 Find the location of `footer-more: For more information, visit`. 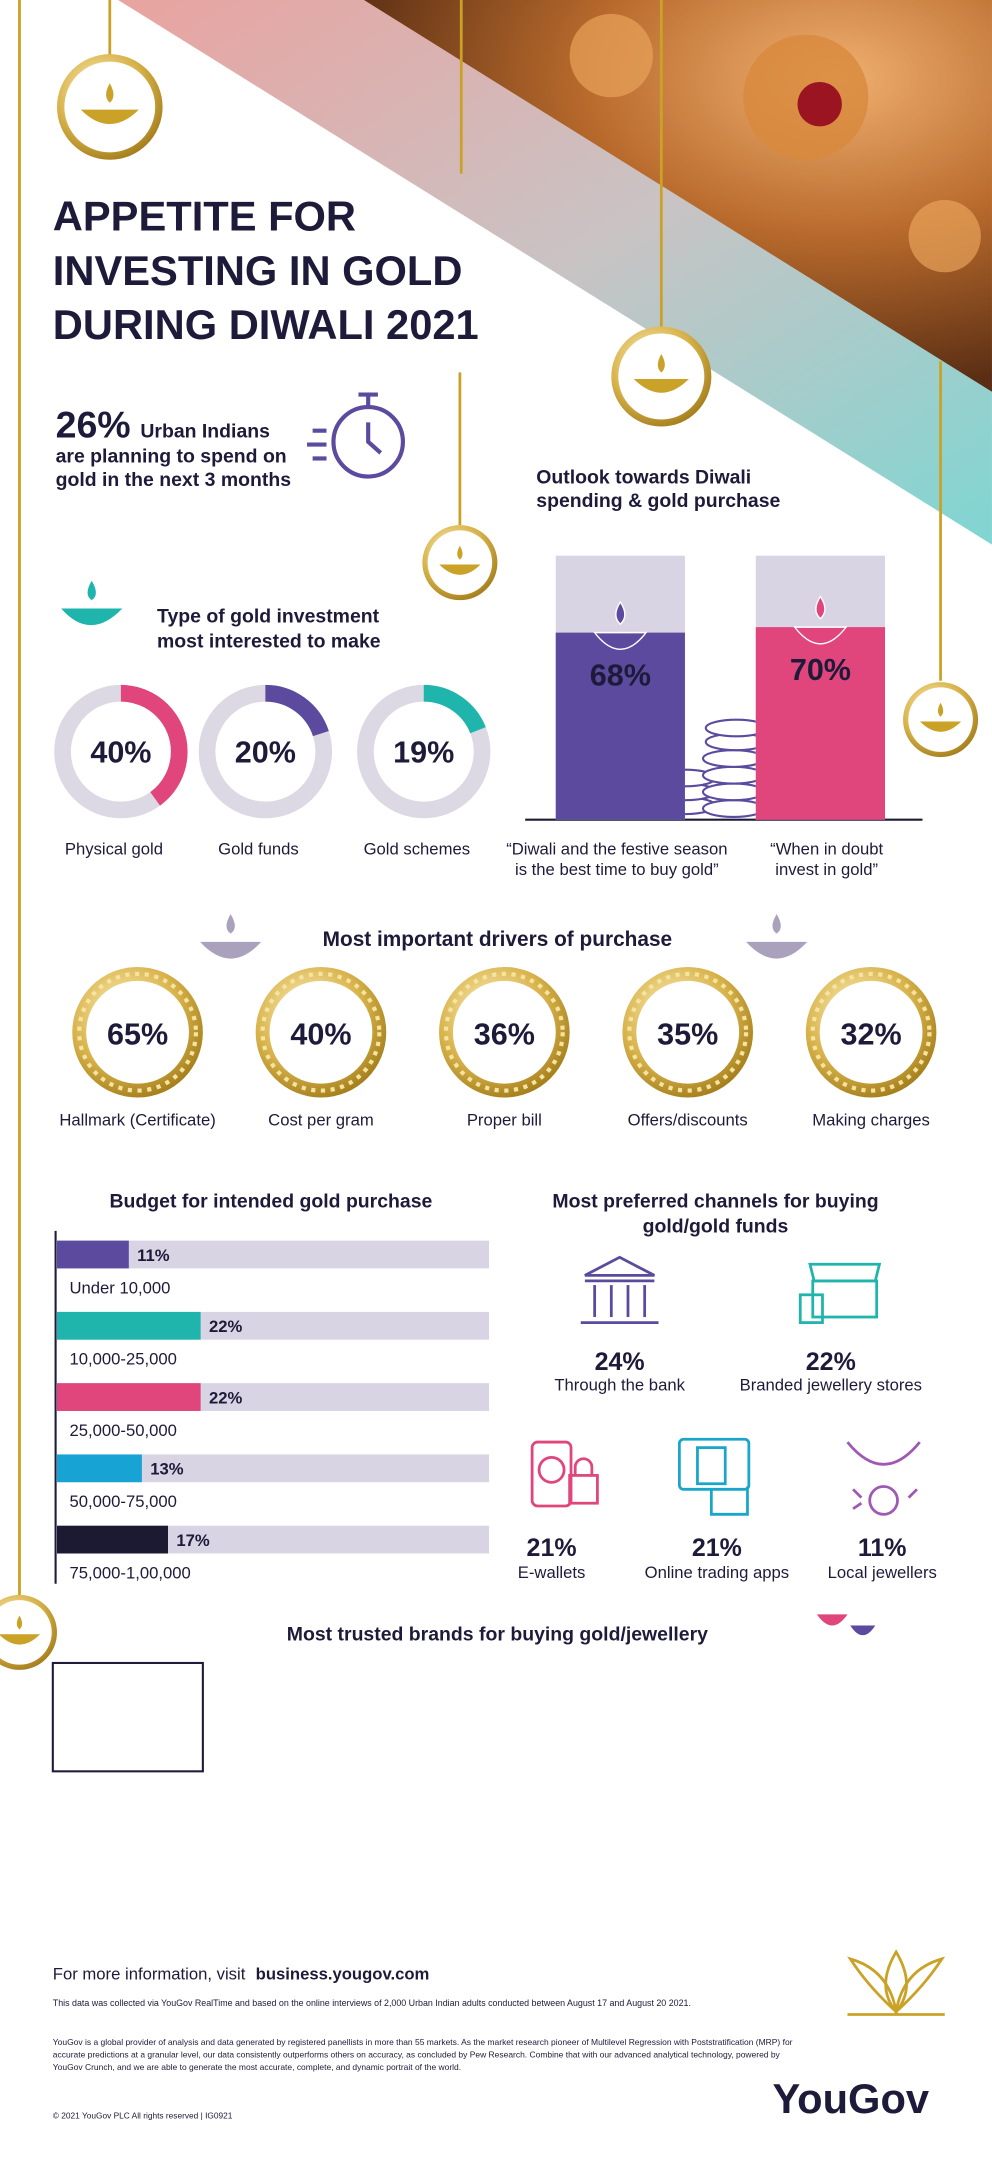

footer-more: For more information, visit is located at coordinates (149, 1974).